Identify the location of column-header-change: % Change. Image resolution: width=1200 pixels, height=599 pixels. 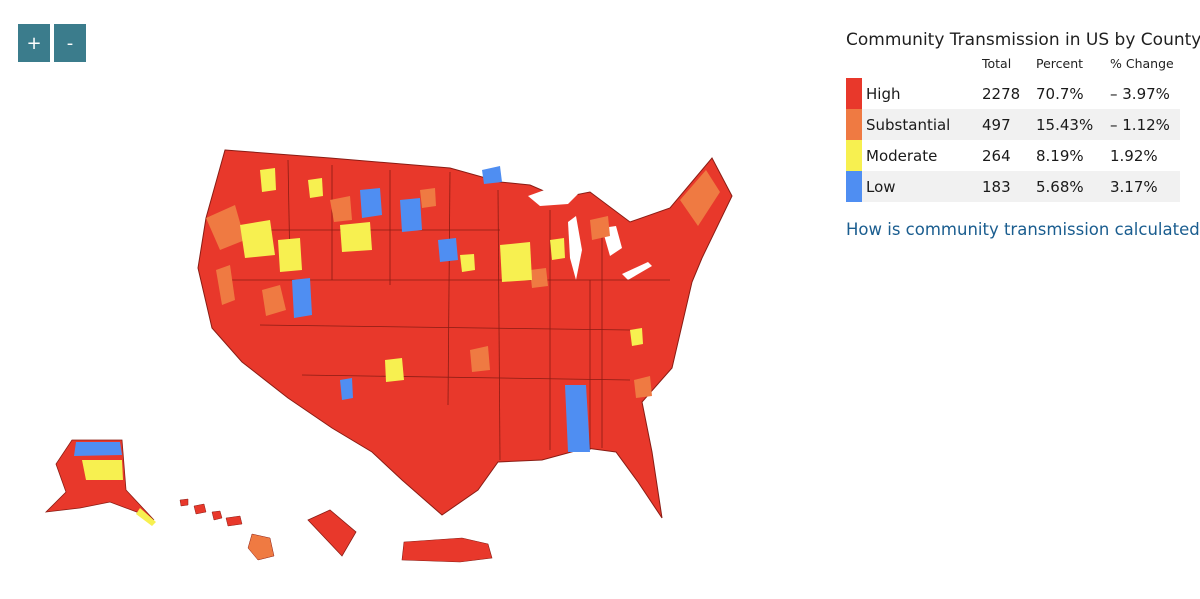
(1142, 63).